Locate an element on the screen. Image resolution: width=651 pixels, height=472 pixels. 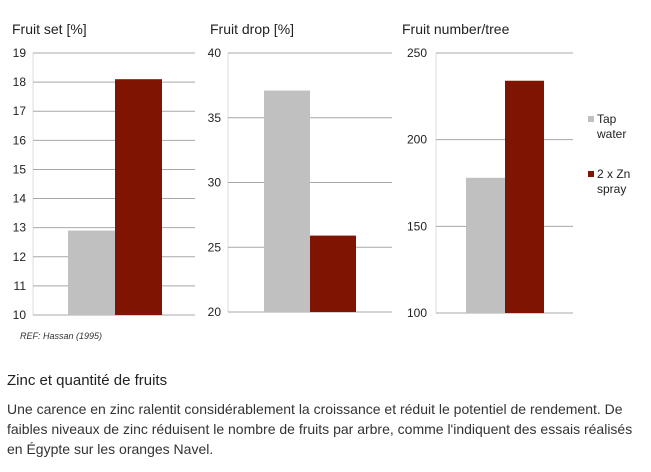
y-tick-label: 25 is located at coordinates (215, 247).